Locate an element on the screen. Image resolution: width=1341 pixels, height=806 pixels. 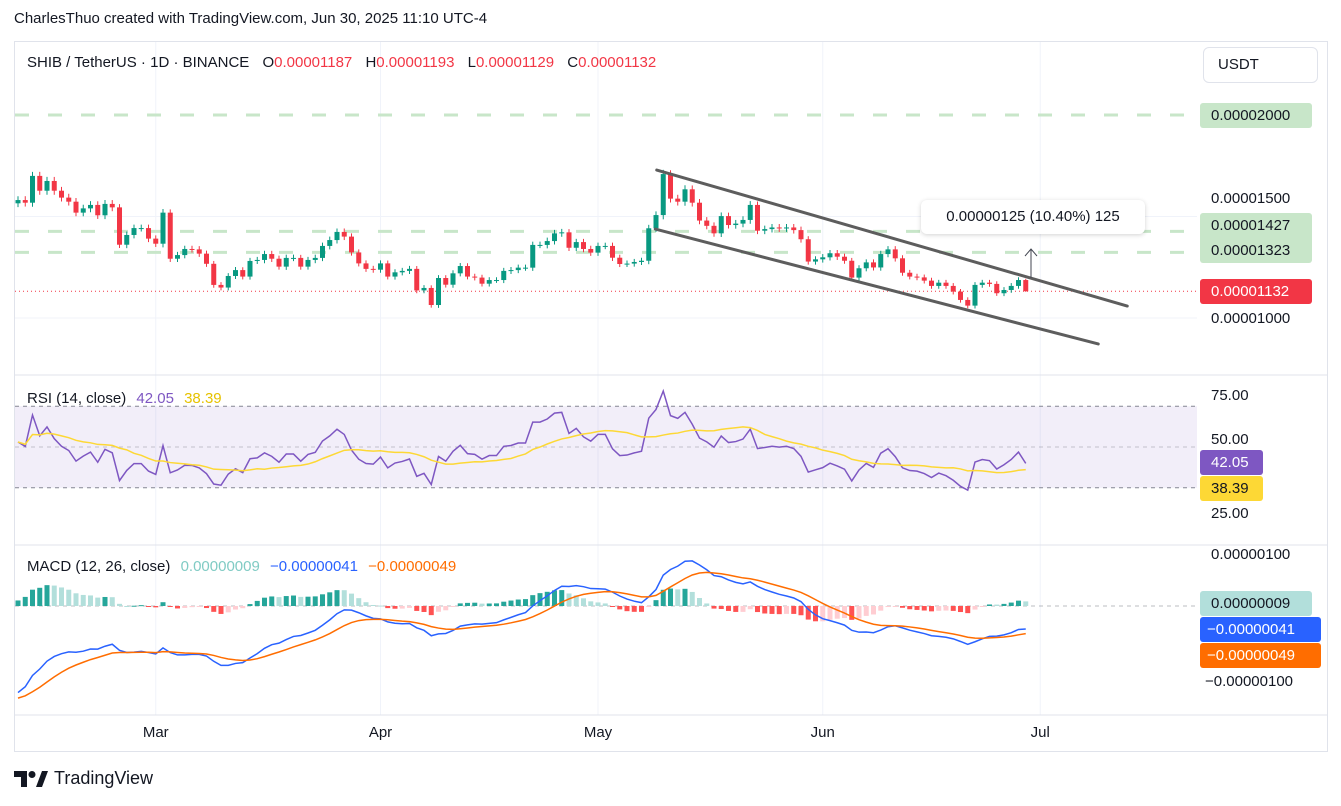
level-badge: 0.00001427 is located at coordinates (1256, 225).